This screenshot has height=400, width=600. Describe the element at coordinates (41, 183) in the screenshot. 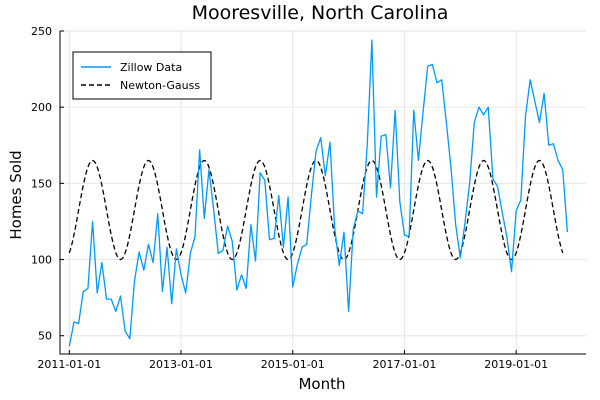

I see `y-tick-label-2: 150` at that location.